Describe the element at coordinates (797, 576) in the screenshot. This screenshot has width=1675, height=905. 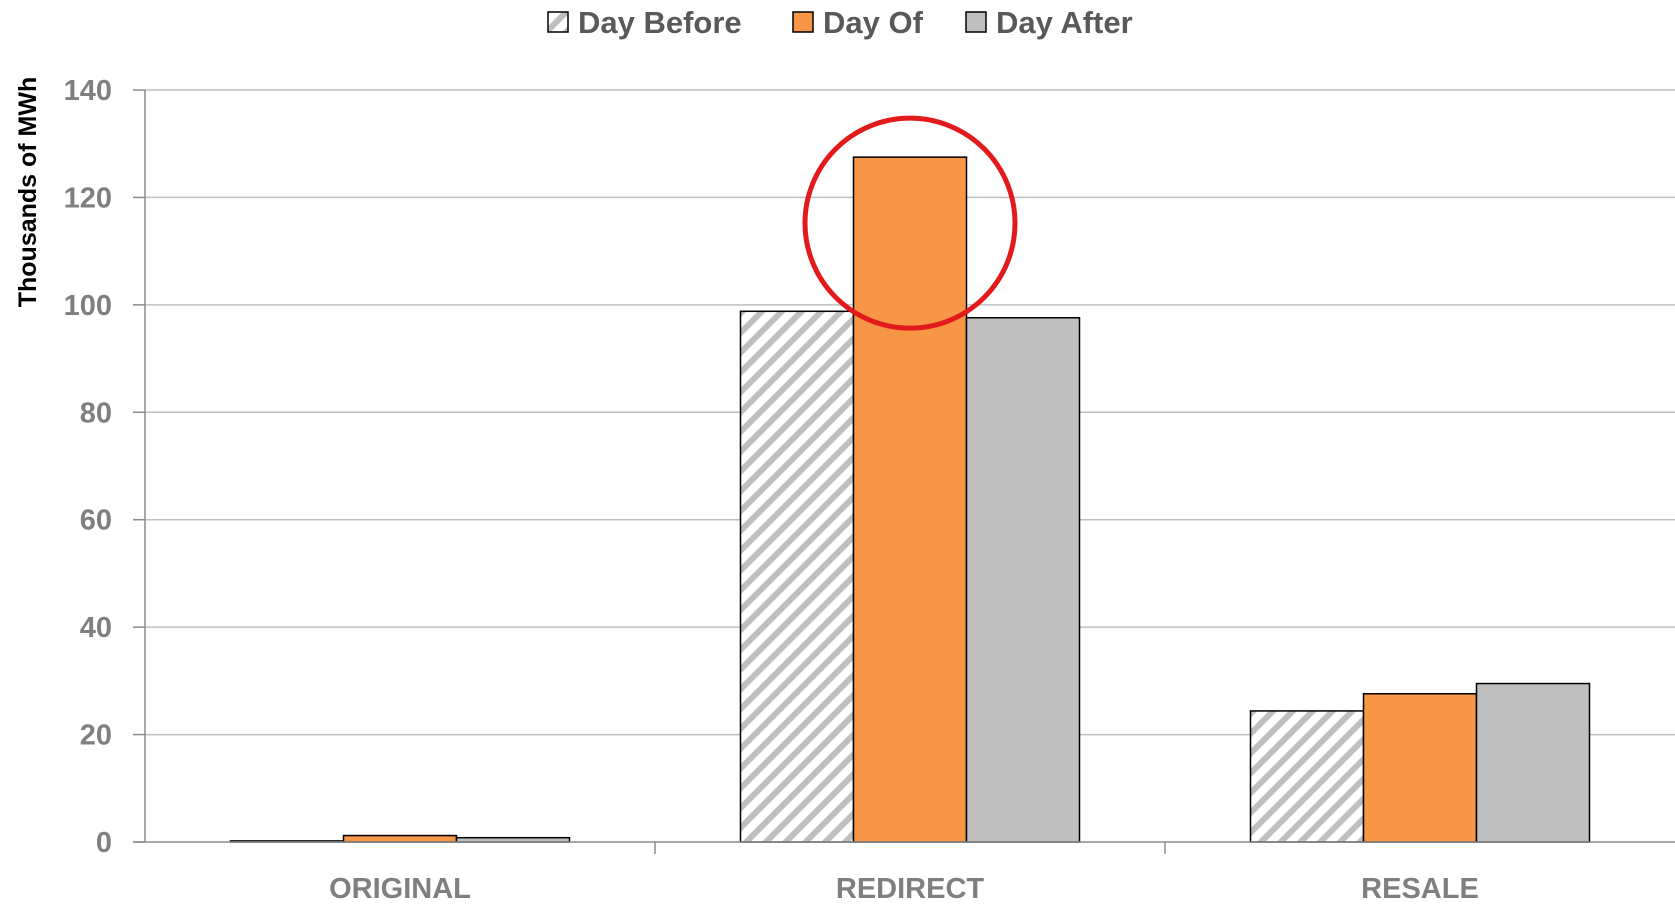
I see `bar-day-before-redirect` at that location.